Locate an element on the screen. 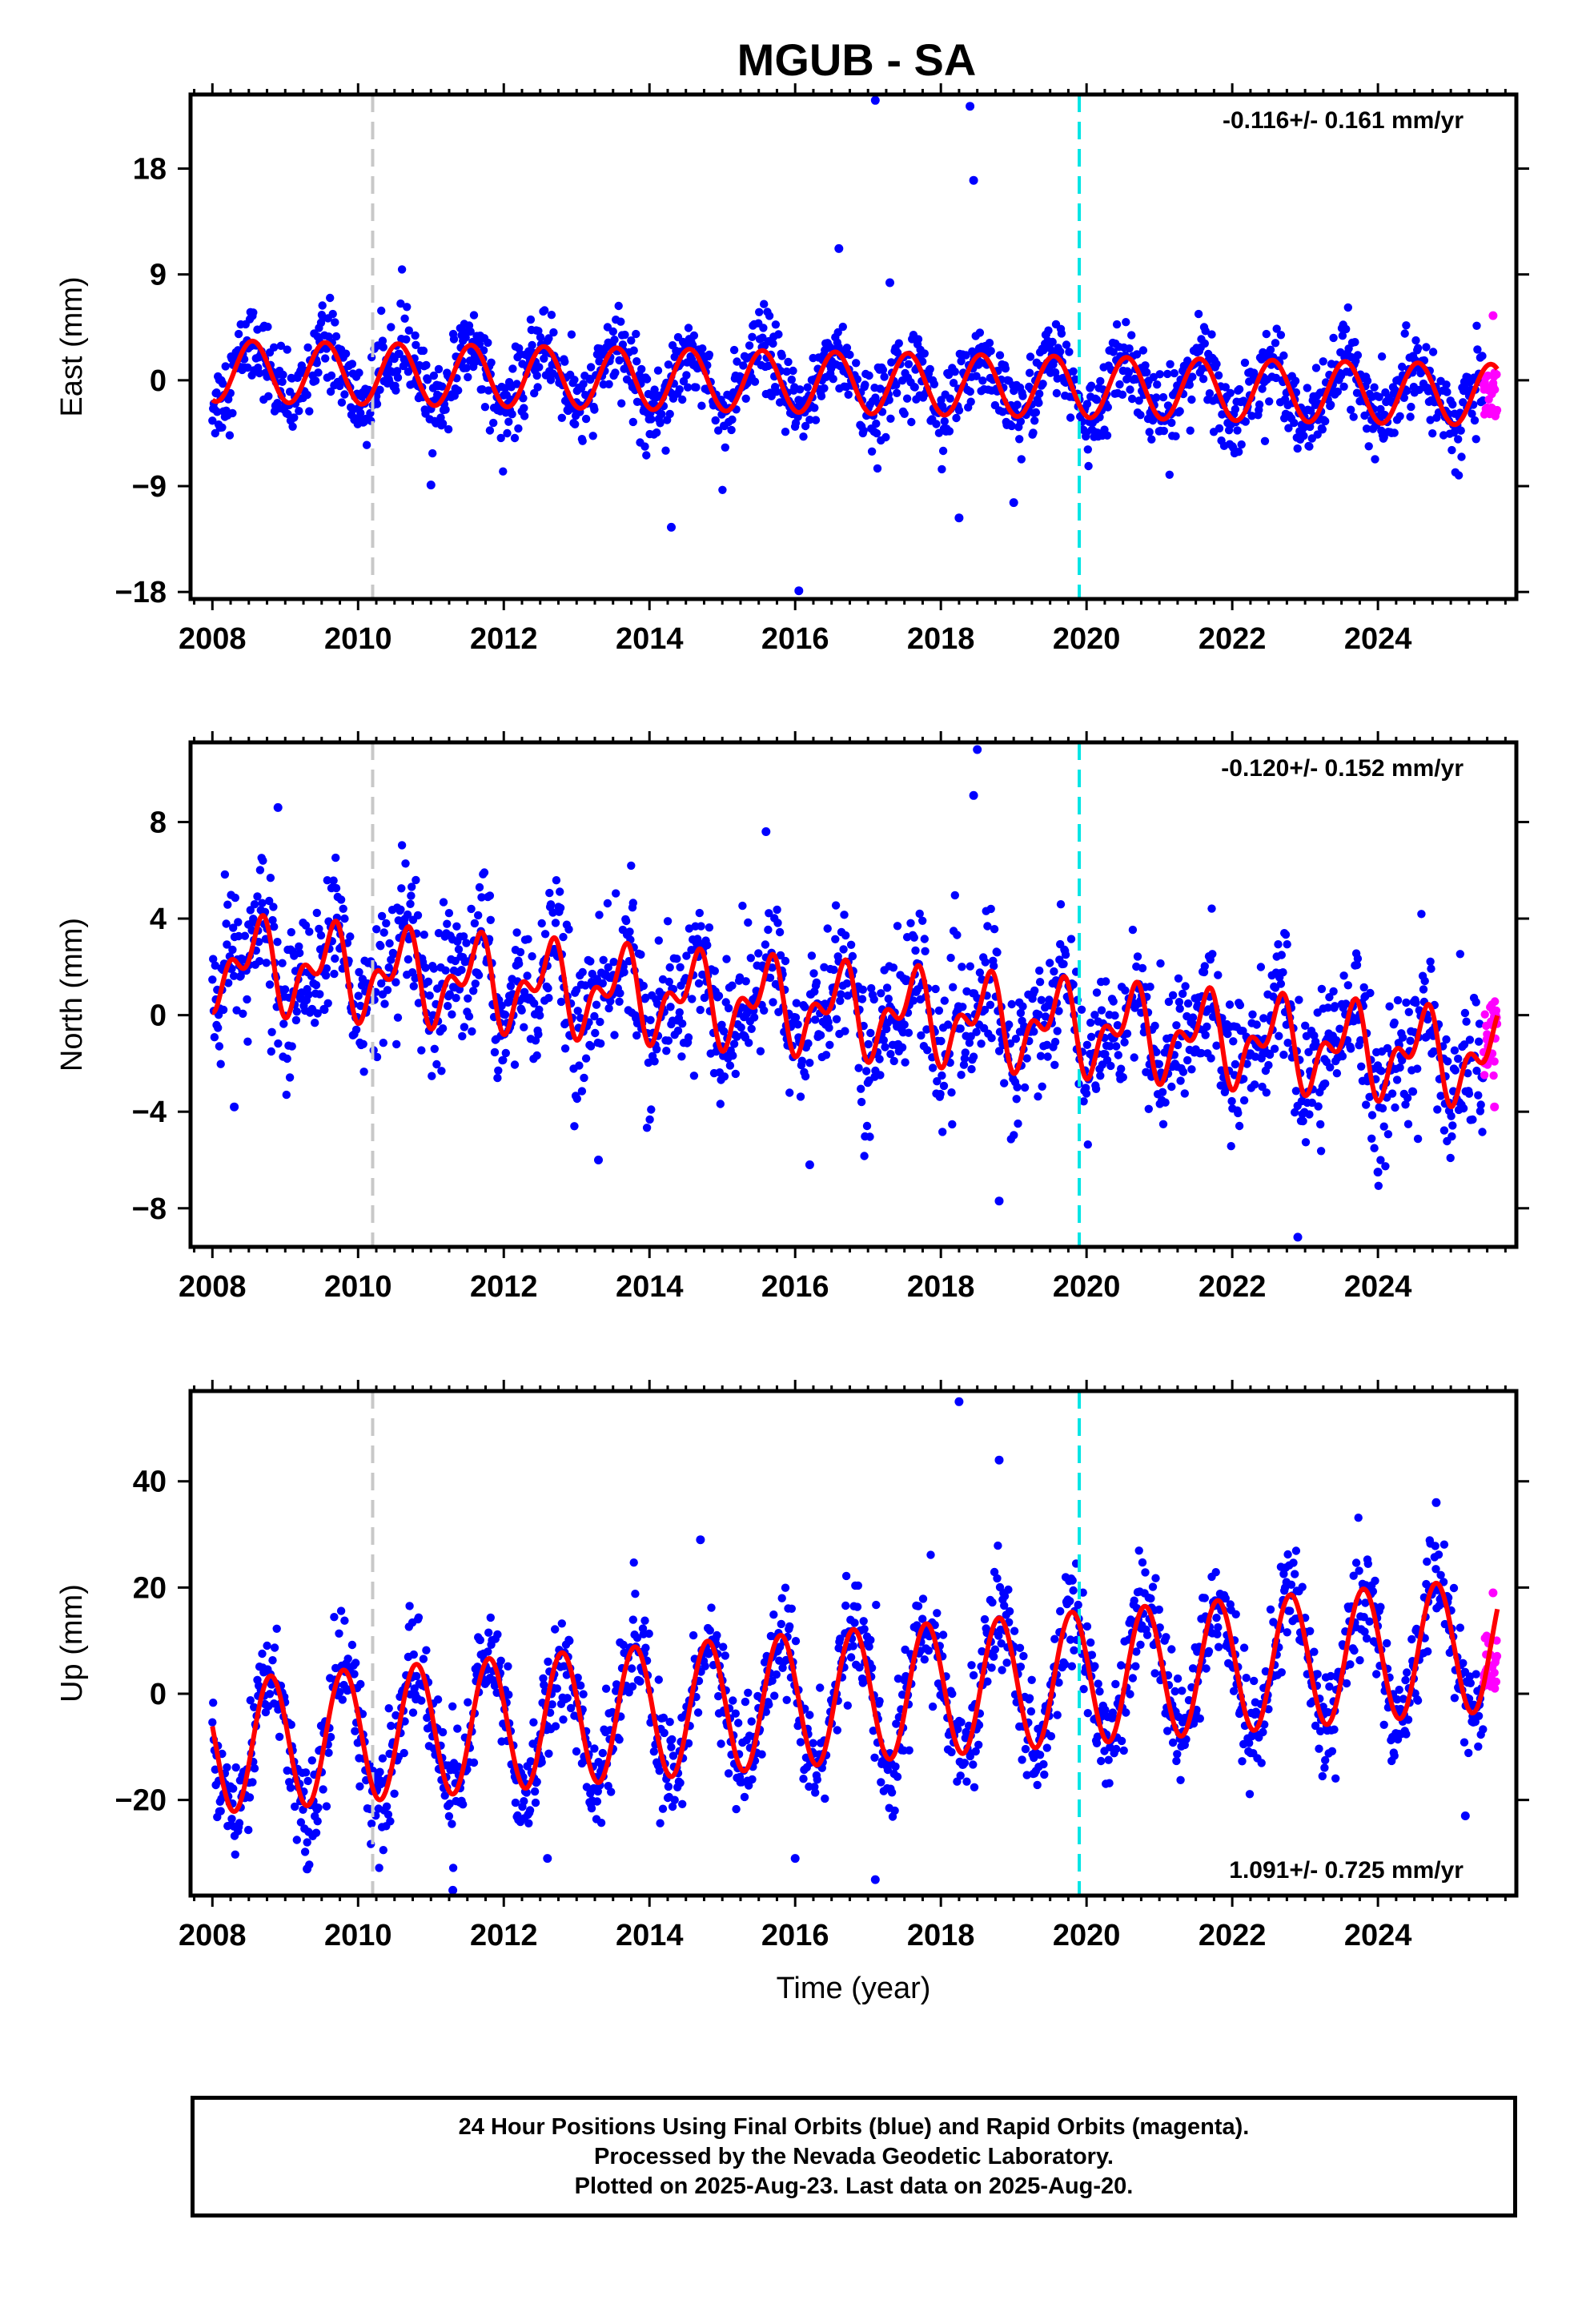 This screenshot has width=1582, height=2324. y-tick-label: −9 is located at coordinates (149, 487).